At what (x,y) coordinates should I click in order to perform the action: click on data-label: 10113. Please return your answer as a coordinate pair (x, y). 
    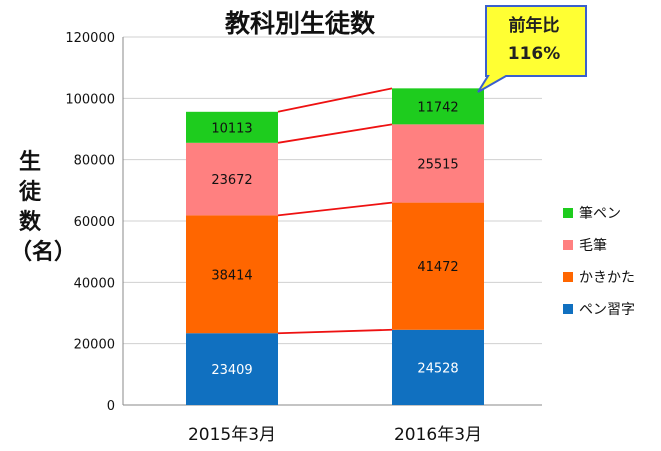
    Looking at the image, I should click on (231, 128).